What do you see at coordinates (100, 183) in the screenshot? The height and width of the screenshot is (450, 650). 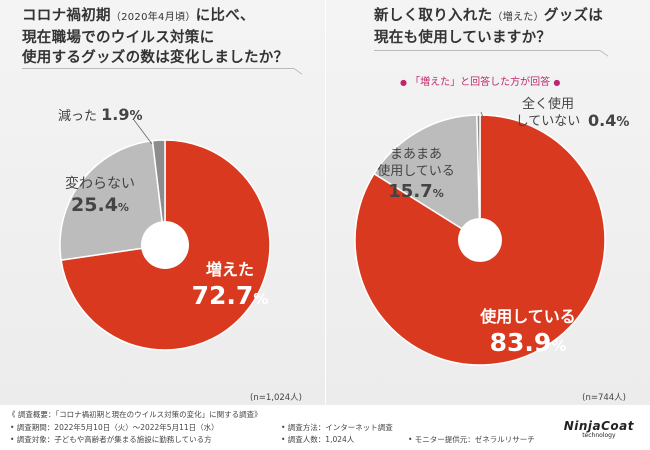 I see `chart-1-label-2: 変わらない` at bounding box center [100, 183].